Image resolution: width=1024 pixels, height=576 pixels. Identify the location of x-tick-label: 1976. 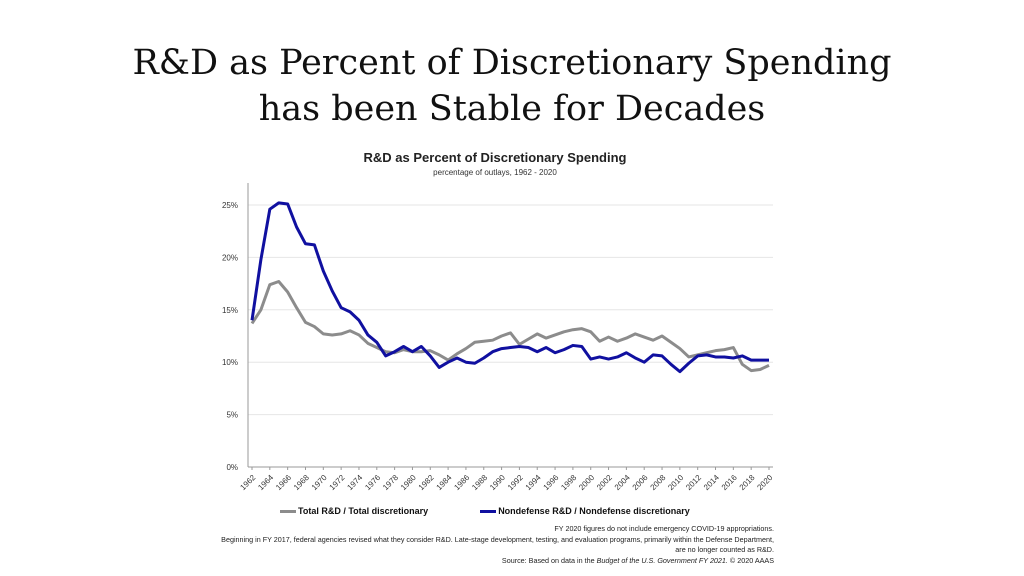
(372, 482).